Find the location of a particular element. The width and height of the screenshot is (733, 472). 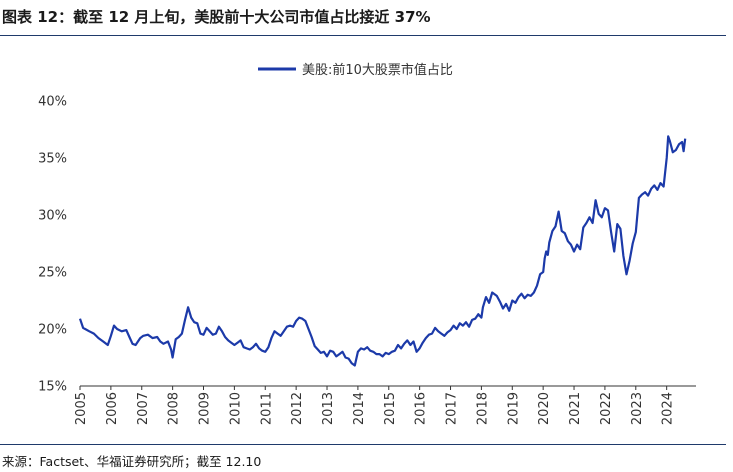

legend: 美股:前10大股票市值占比 is located at coordinates (355, 70).